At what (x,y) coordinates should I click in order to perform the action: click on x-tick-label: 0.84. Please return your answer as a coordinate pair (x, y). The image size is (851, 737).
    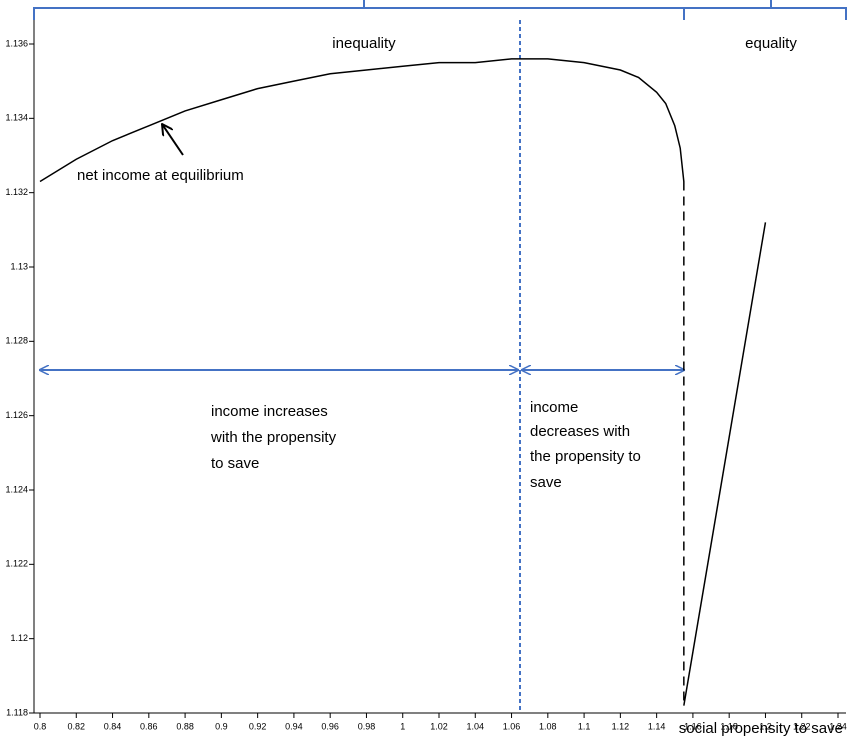
    Looking at the image, I should click on (113, 726).